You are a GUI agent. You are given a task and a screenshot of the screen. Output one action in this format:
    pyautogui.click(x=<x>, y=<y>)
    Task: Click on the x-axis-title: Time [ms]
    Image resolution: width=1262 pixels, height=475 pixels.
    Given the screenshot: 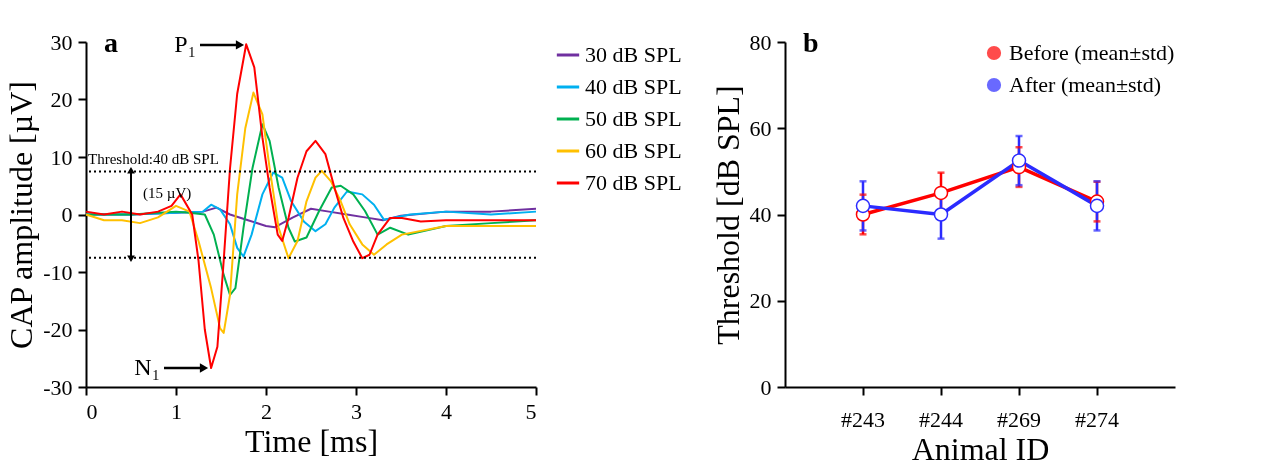 What is the action you would take?
    pyautogui.click(x=311, y=440)
    